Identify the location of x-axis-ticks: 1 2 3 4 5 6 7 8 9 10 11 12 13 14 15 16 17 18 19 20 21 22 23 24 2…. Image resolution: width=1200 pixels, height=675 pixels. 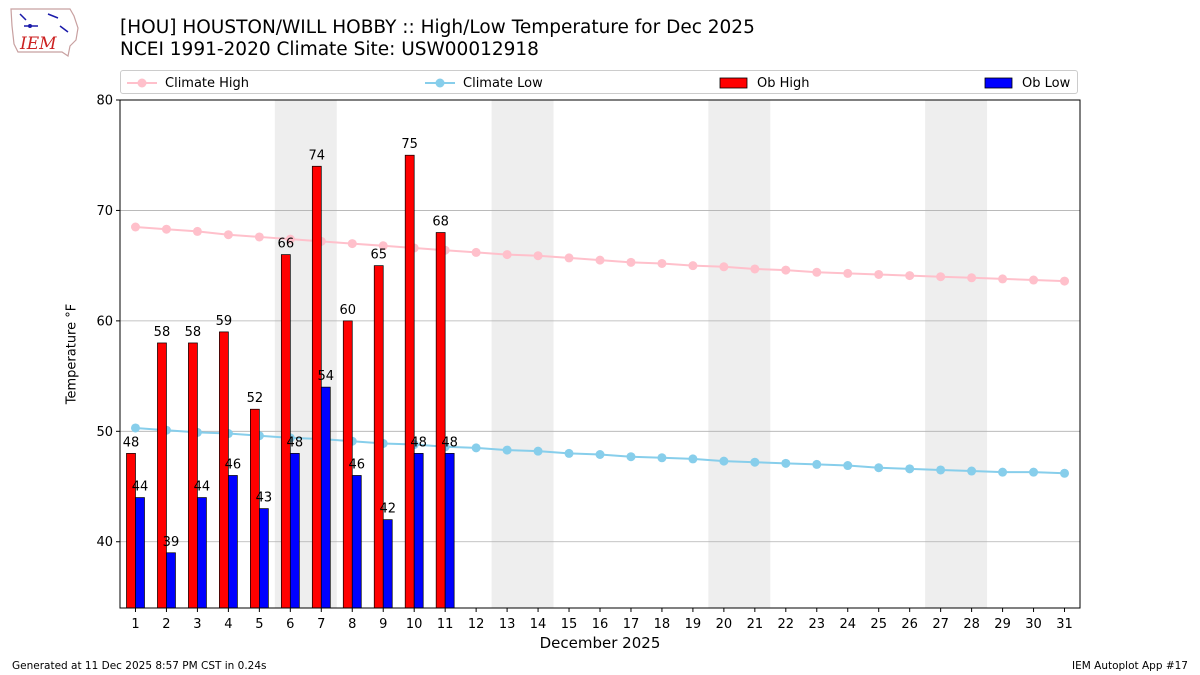
(602, 620).